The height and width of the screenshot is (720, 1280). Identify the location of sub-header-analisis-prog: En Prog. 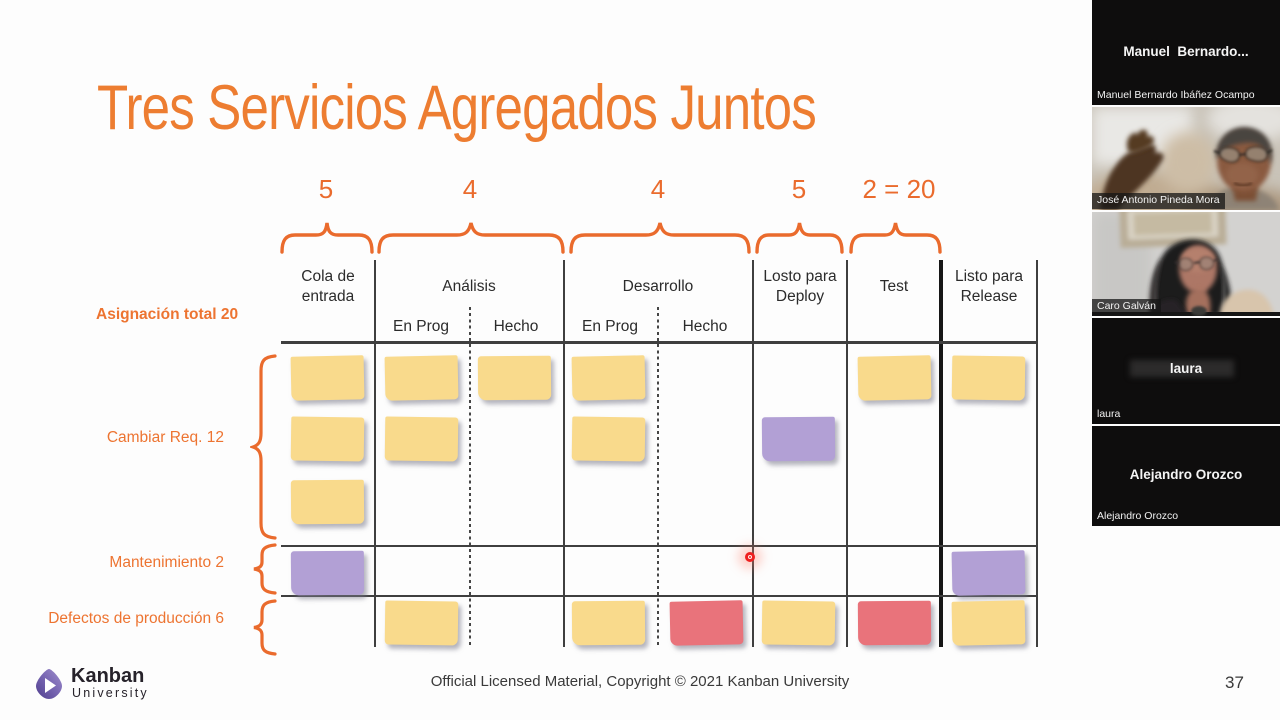
(421, 326).